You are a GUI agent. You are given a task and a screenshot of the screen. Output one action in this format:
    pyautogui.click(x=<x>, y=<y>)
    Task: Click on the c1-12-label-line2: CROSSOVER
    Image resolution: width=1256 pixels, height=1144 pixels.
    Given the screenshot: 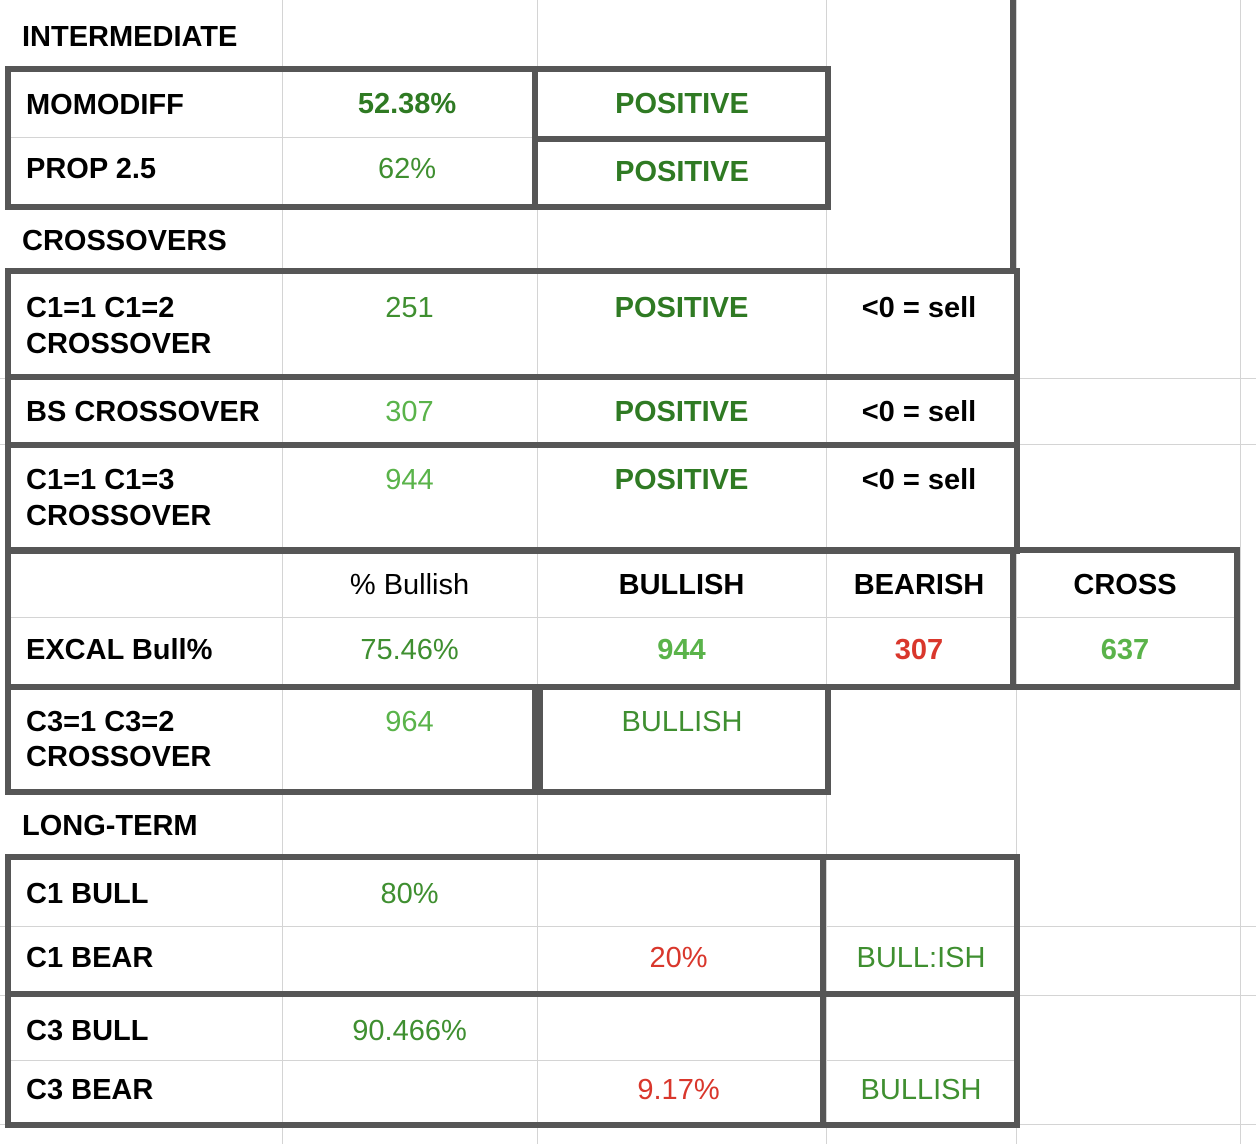 What is the action you would take?
    pyautogui.click(x=119, y=344)
    